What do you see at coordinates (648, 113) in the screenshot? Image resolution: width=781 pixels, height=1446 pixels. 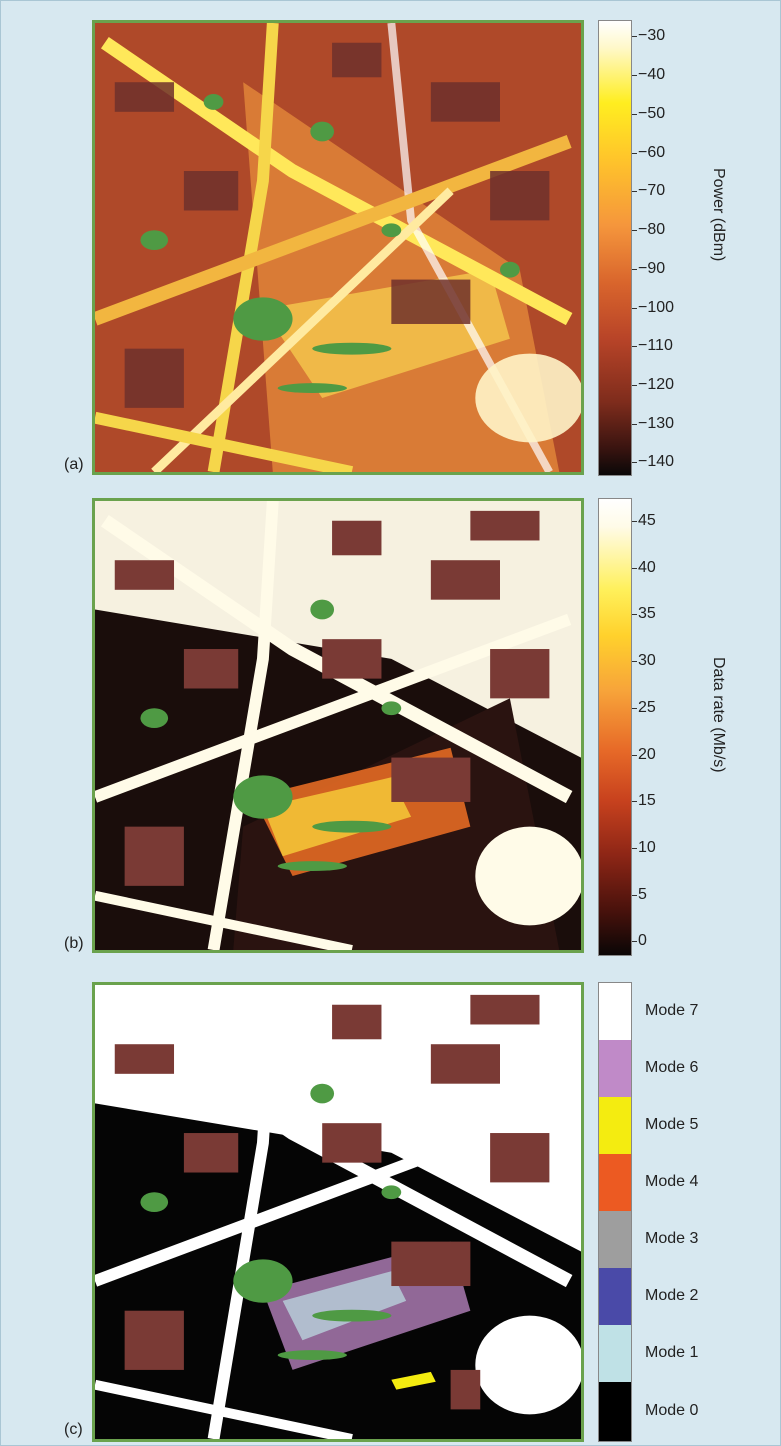 I see `colorbar-tick: −50` at bounding box center [648, 113].